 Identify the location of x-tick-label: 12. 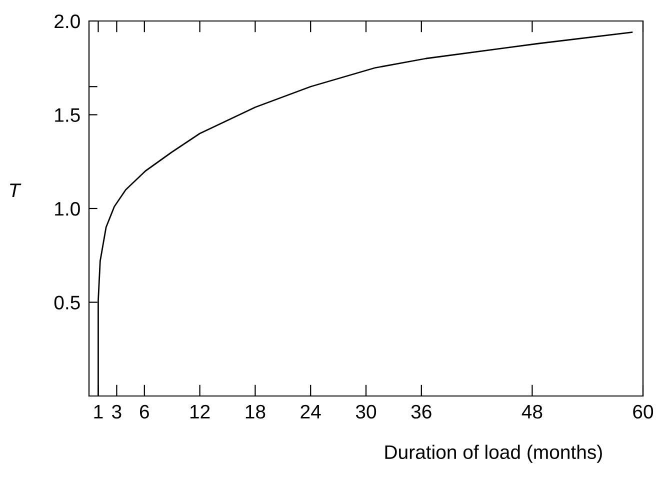
(200, 411).